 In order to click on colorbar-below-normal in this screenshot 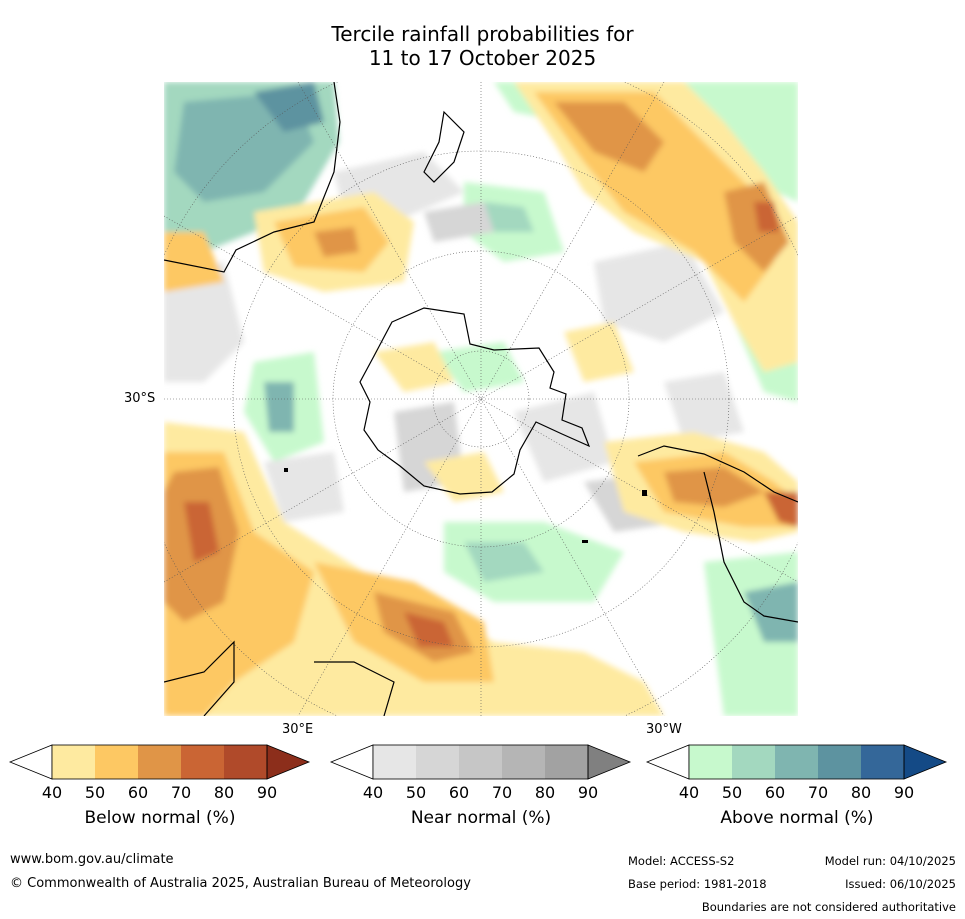, I will do `click(159, 762)`.